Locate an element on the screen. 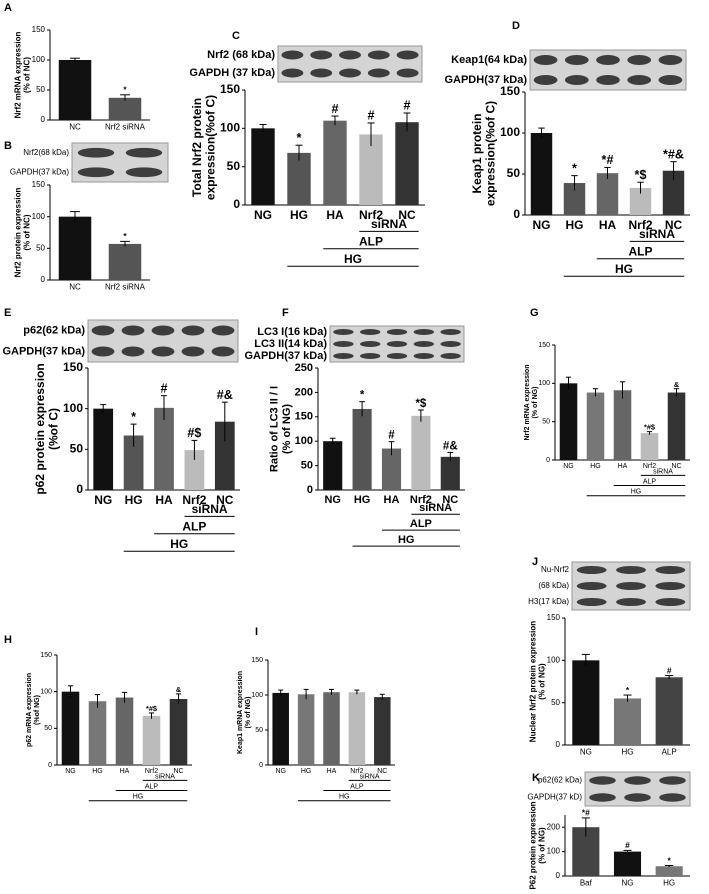 This screenshot has width=709, height=894. blot-label: Nrf2(68 kDa) is located at coordinates (46, 152).